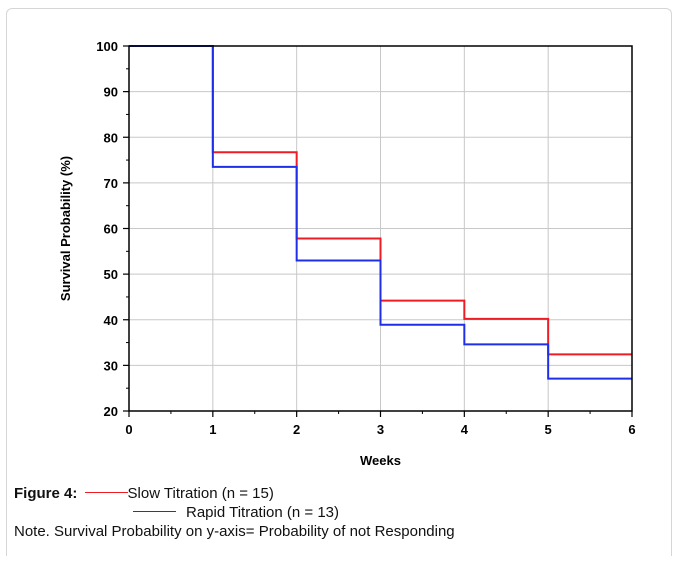  What do you see at coordinates (111, 137) in the screenshot?
I see `y-tick-label: 80` at bounding box center [111, 137].